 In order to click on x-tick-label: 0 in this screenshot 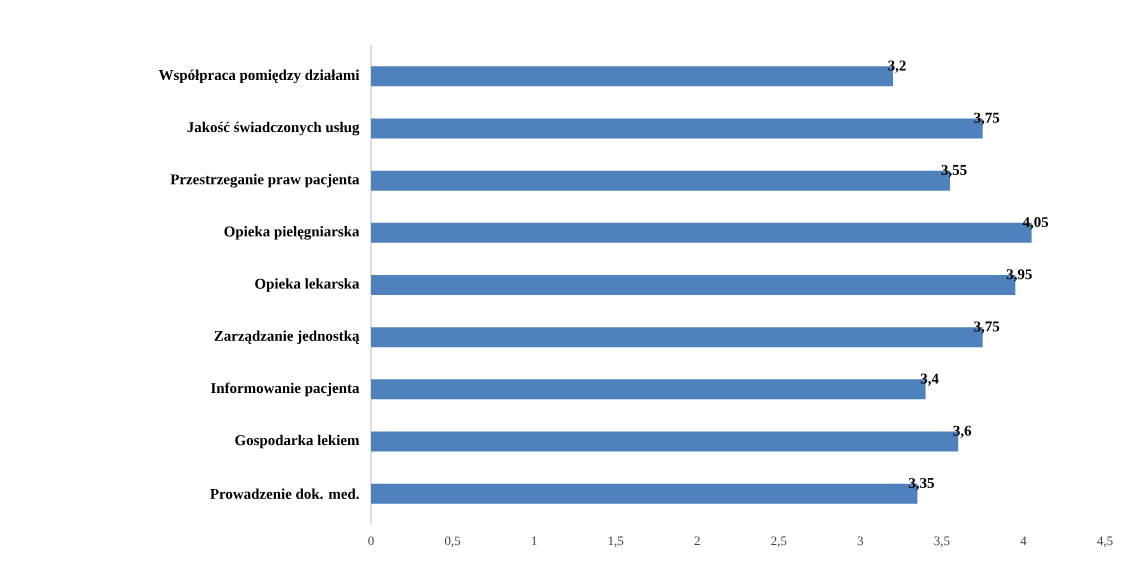, I will do `click(371, 541)`.